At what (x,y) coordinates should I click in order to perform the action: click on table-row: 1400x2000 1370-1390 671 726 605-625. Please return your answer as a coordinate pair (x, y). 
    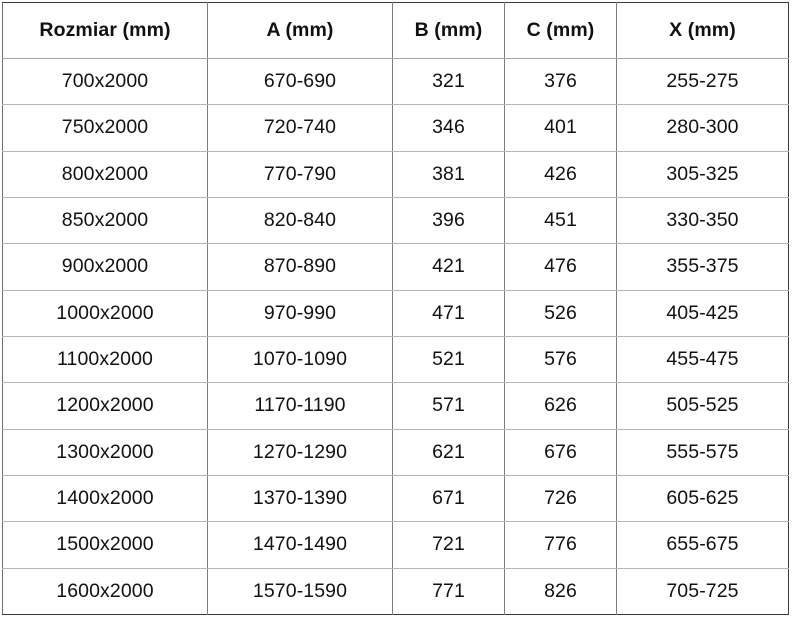
    Looking at the image, I should click on (395, 499).